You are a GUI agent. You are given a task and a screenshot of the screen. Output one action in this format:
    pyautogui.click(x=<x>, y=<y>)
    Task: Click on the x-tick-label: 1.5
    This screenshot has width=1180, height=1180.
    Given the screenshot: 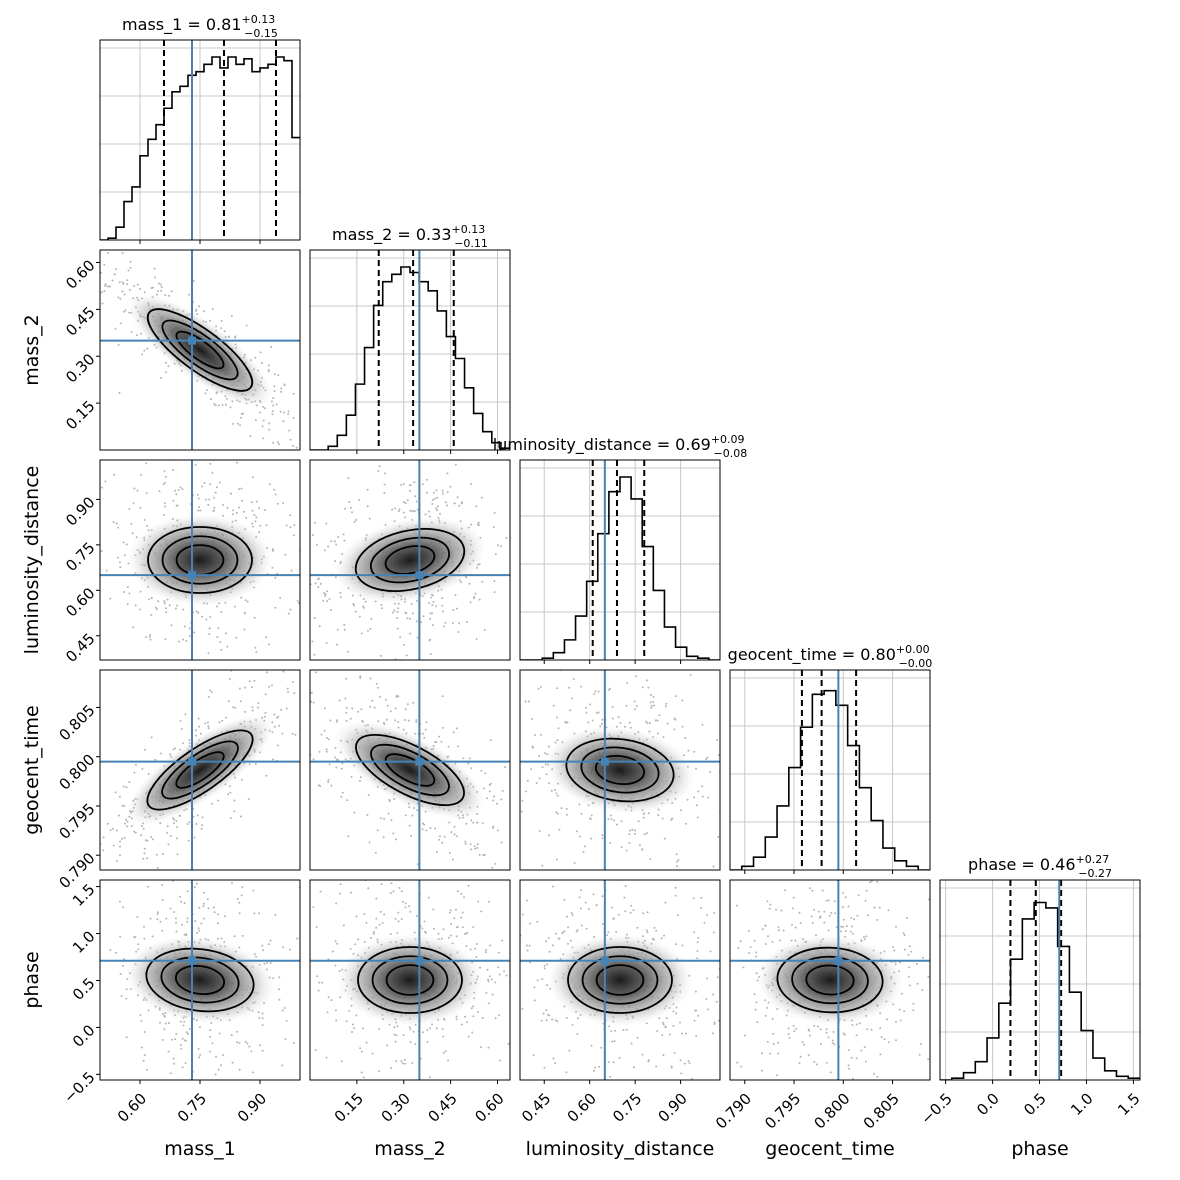 What is the action you would take?
    pyautogui.click(x=1129, y=1105)
    